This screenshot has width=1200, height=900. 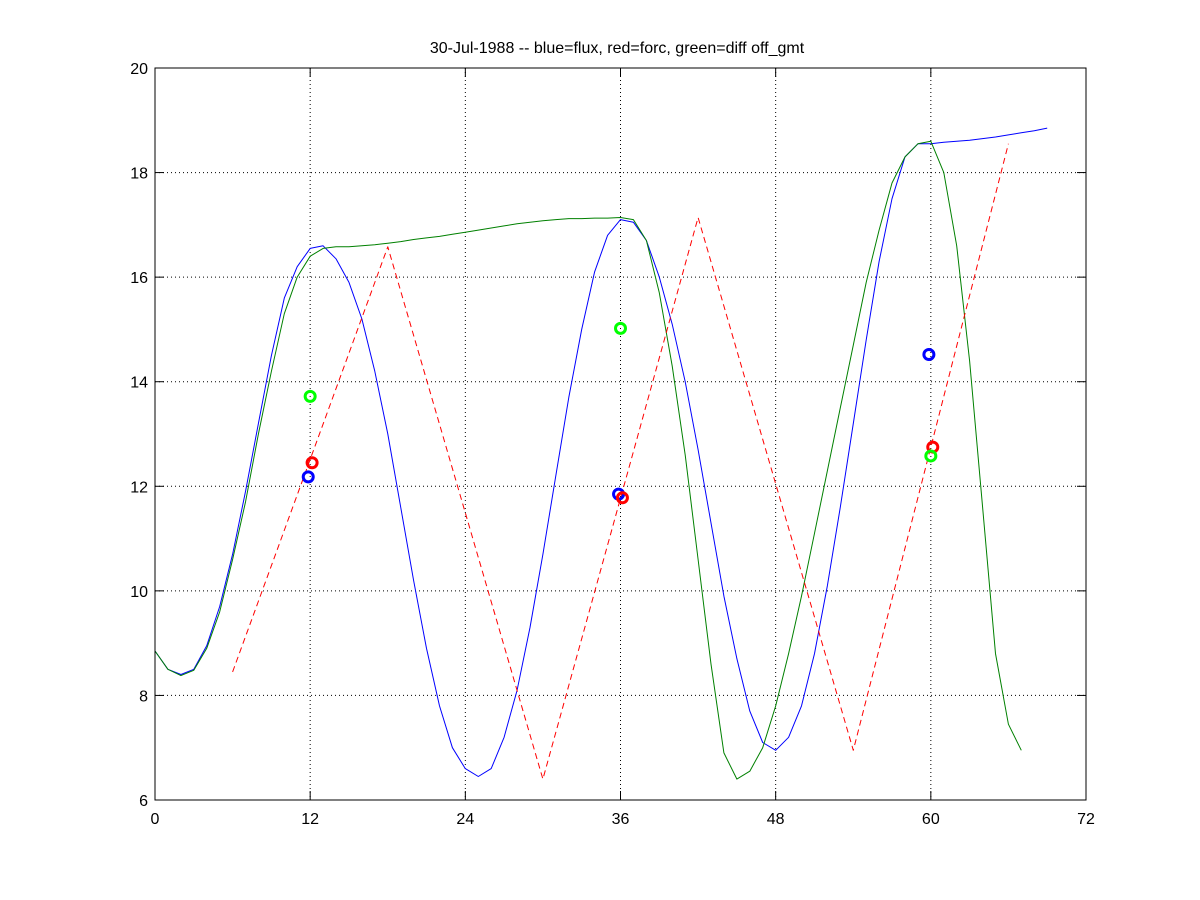 I want to click on y-tick-label: 16, so click(x=139, y=278).